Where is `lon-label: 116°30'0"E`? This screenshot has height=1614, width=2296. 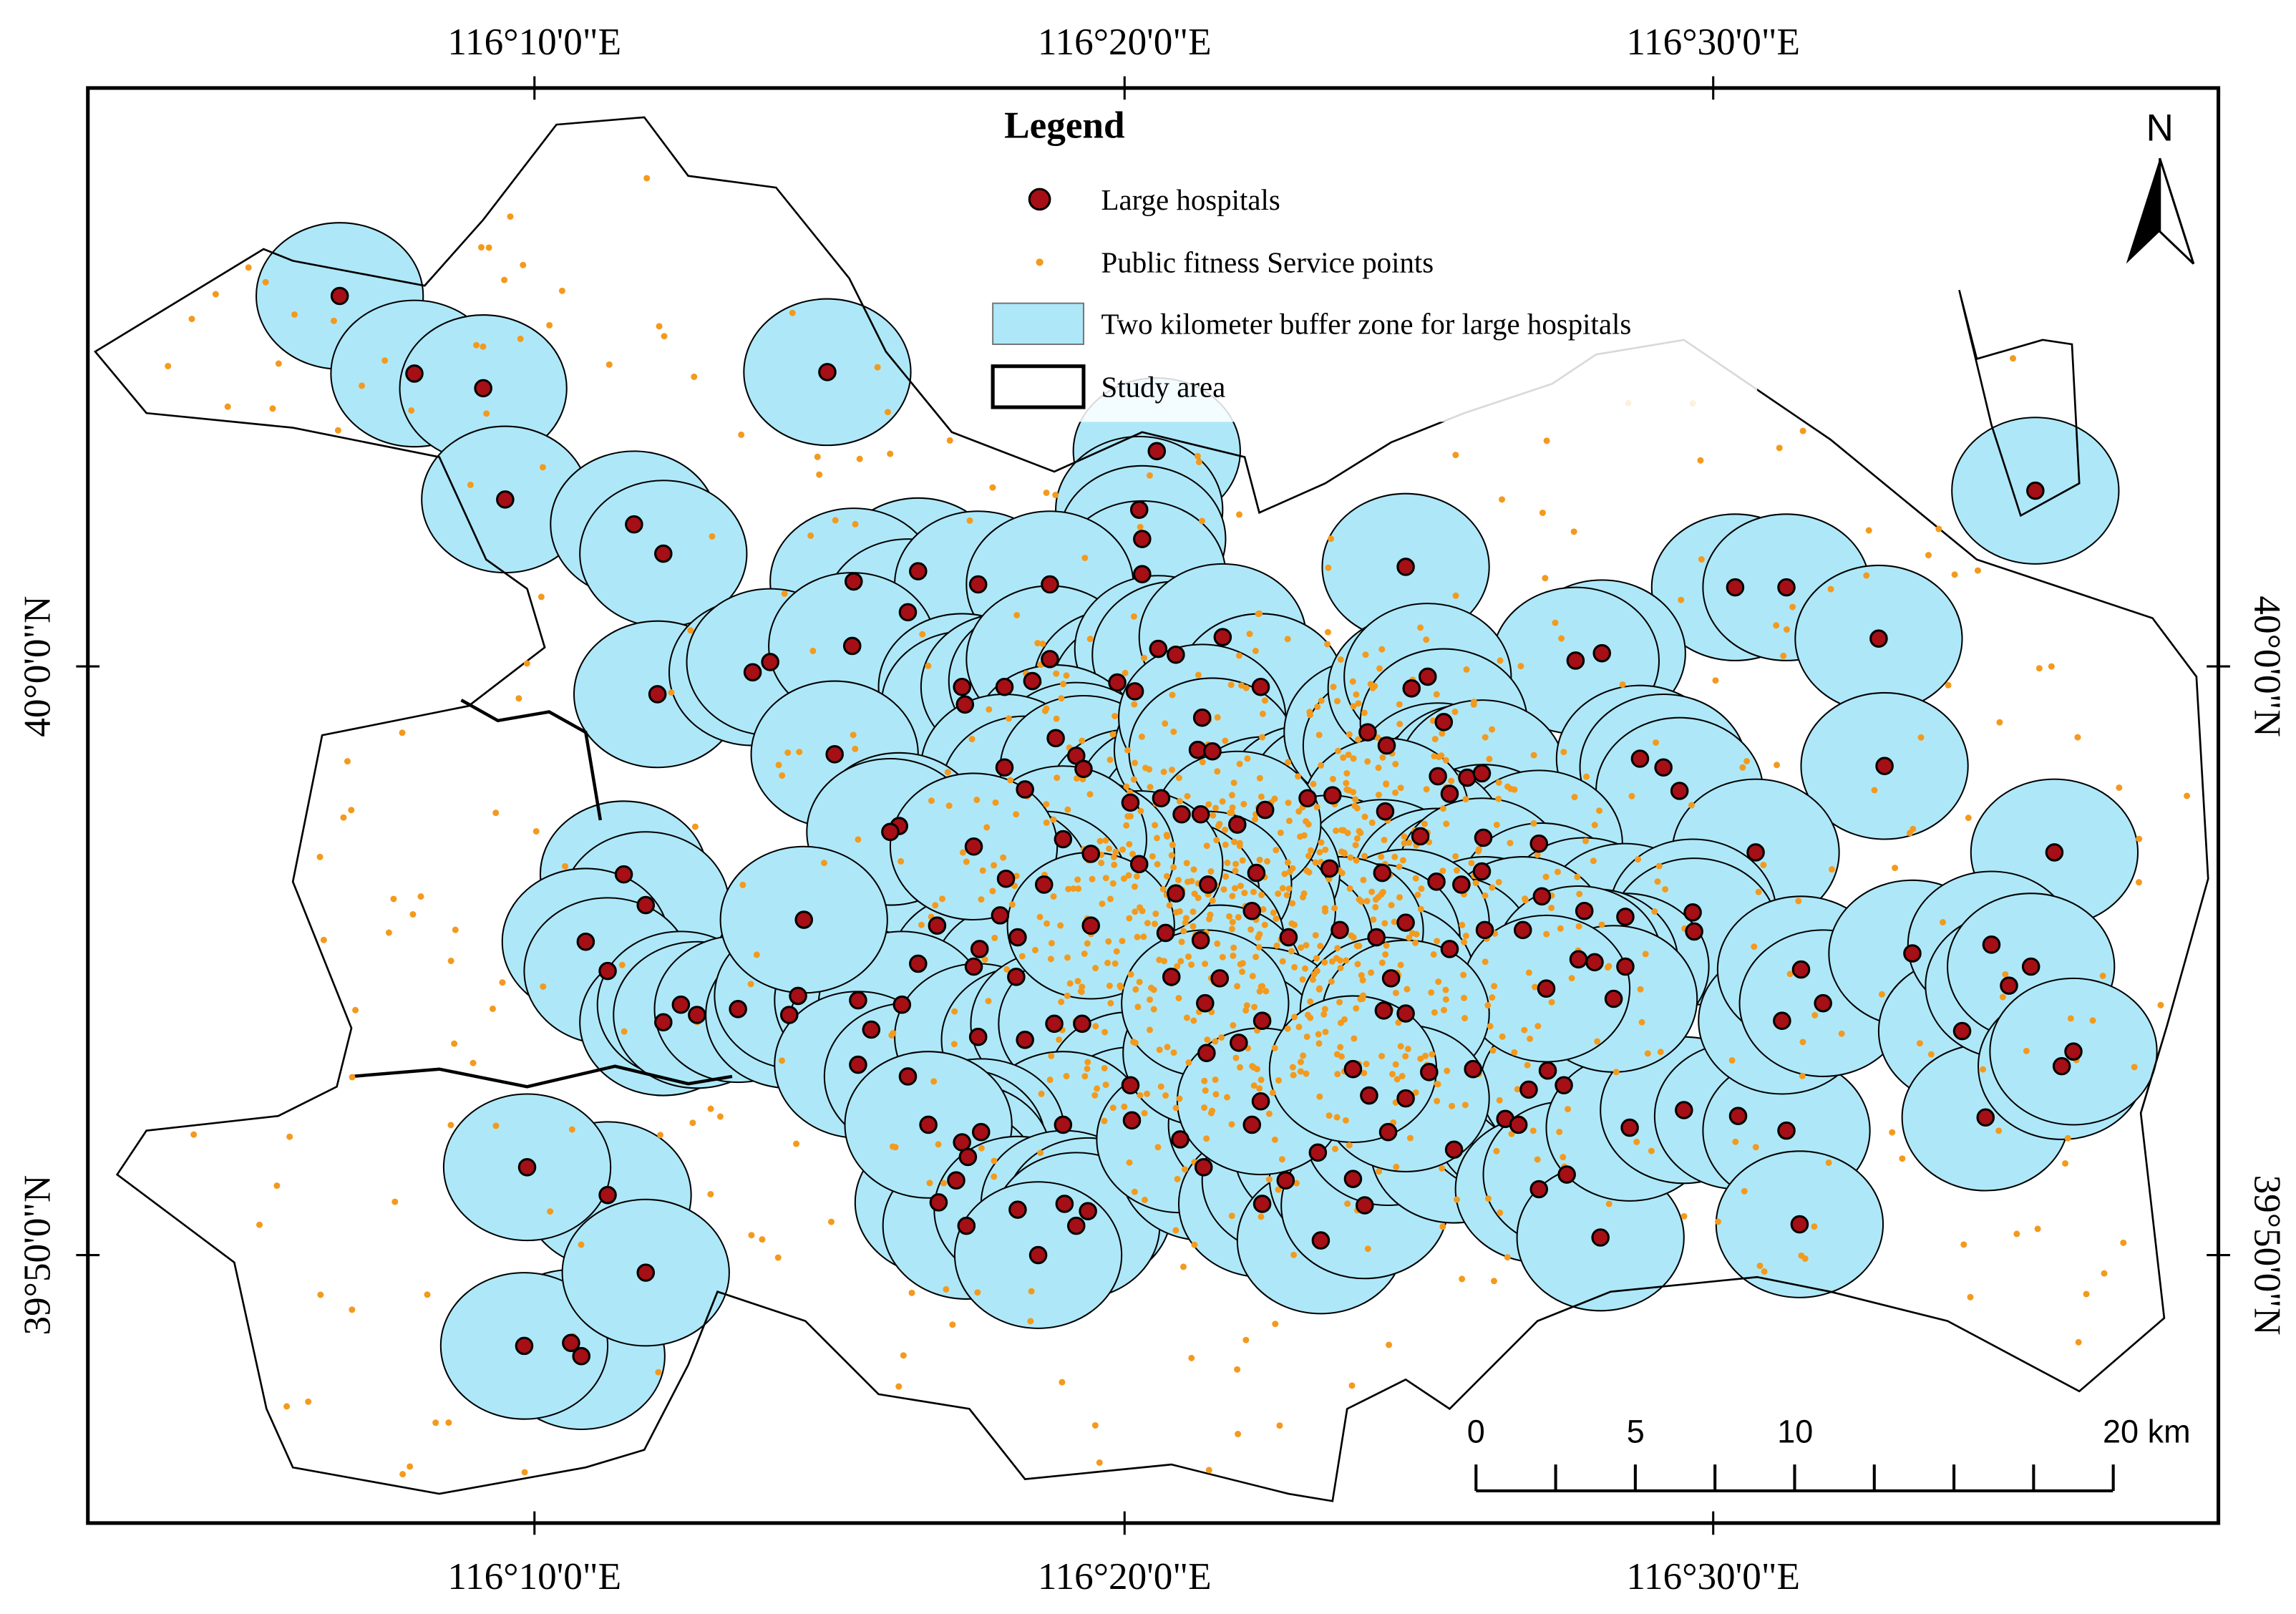
lon-label: 116°30'0"E is located at coordinates (1713, 42).